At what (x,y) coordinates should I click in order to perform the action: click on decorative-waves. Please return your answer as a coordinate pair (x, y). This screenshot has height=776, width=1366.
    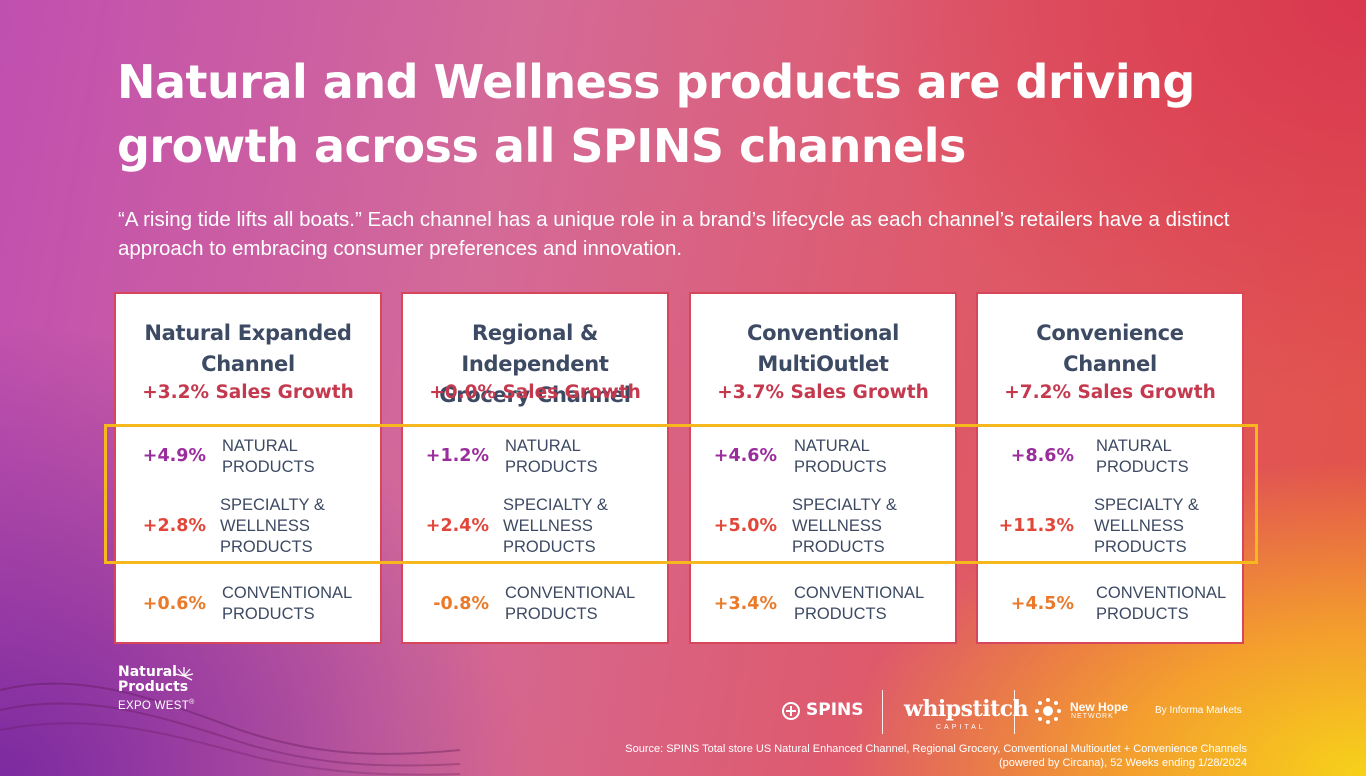
    Looking at the image, I should click on (230, 729).